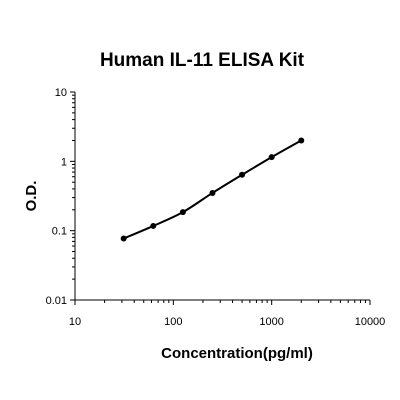  What do you see at coordinates (173, 322) in the screenshot?
I see `x-tick-label: 100` at bounding box center [173, 322].